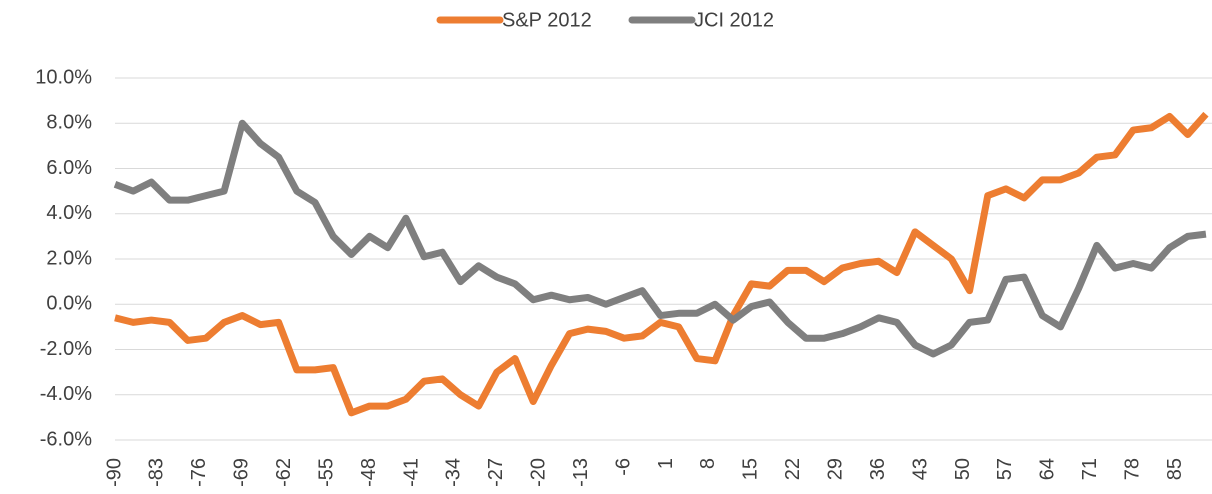 The height and width of the screenshot is (494, 1212). Describe the element at coordinates (1132, 469) in the screenshot. I see `x-tick-label: 78` at that location.